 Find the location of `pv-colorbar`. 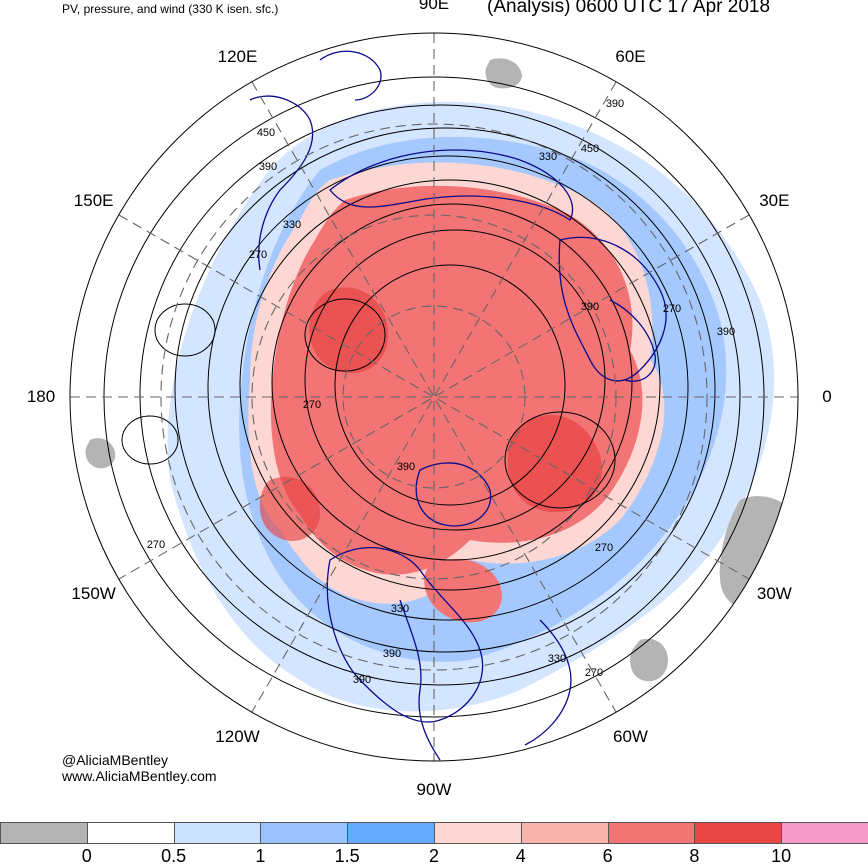

pv-colorbar is located at coordinates (434, 834).